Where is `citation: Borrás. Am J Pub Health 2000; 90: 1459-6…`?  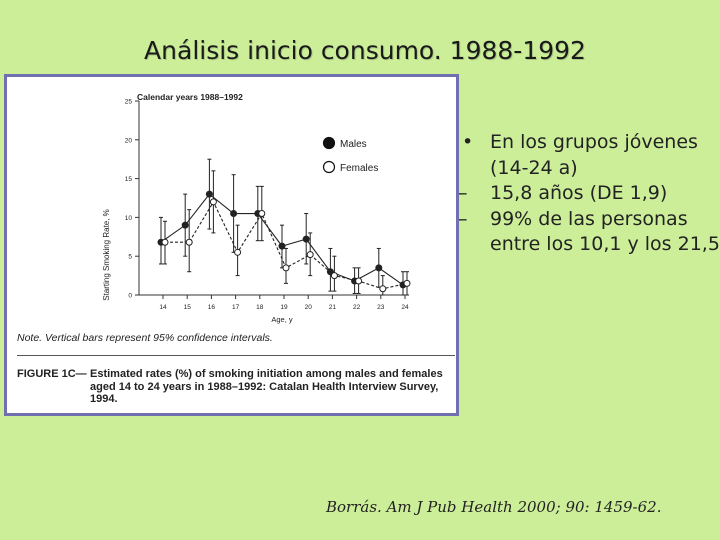
citation: Borrás. Am J Pub Health 2000; 90: 1459-6… is located at coordinates (494, 507).